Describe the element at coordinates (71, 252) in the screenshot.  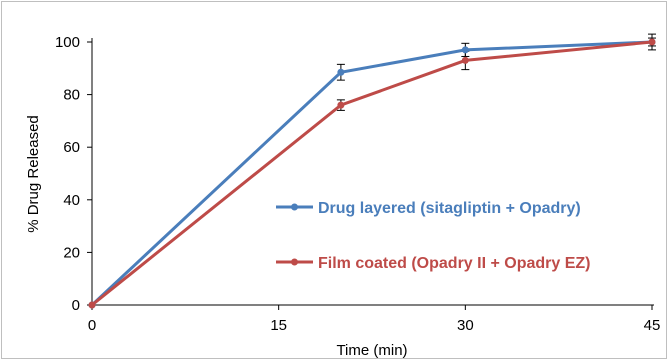
I see `y-tick-label: 20` at that location.